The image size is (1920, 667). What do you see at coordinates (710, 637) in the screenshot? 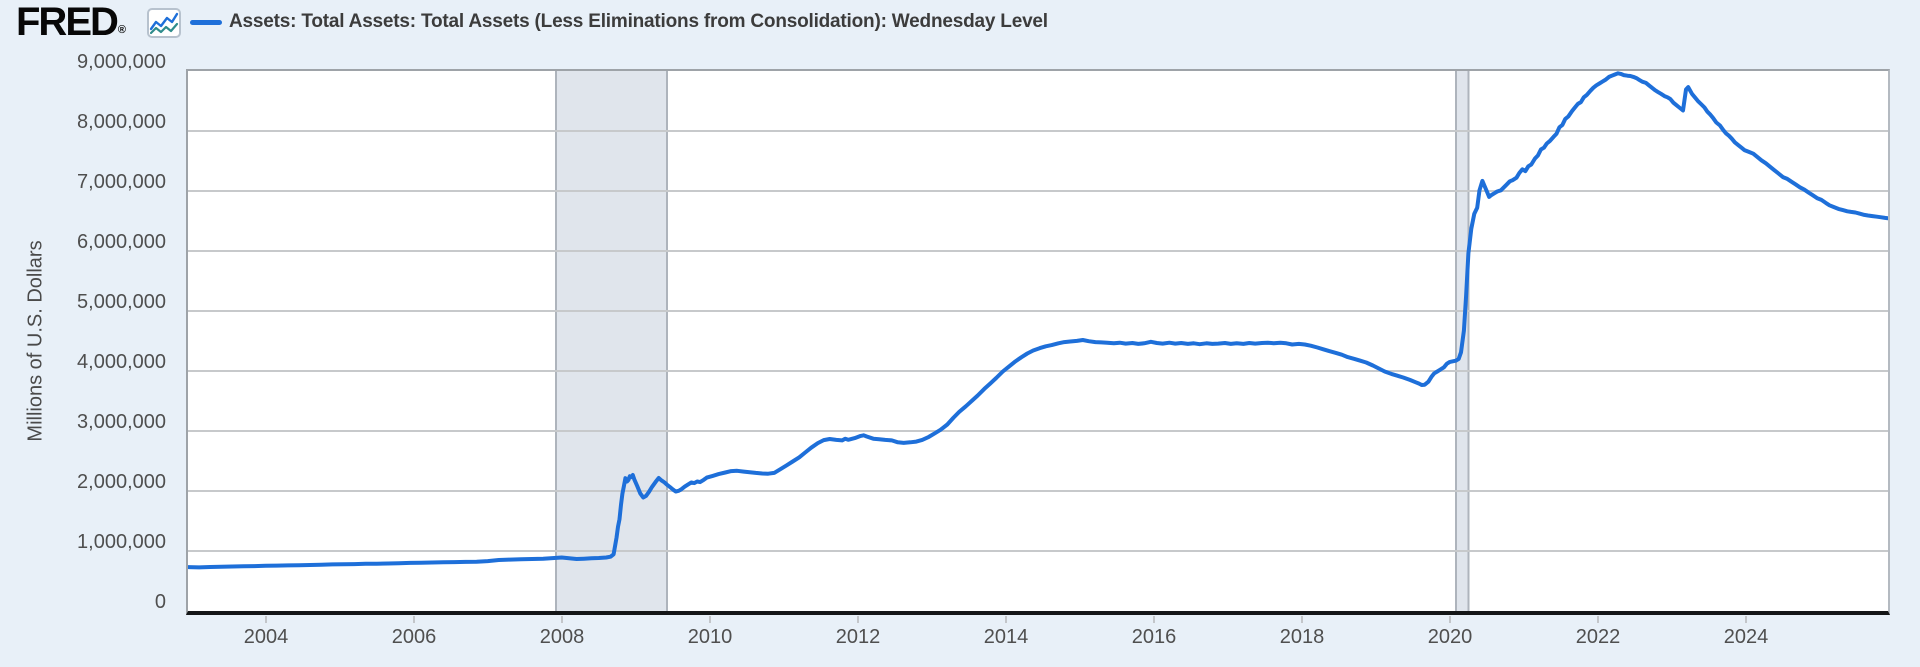
I see `x-tick-label: 2010` at bounding box center [710, 637].